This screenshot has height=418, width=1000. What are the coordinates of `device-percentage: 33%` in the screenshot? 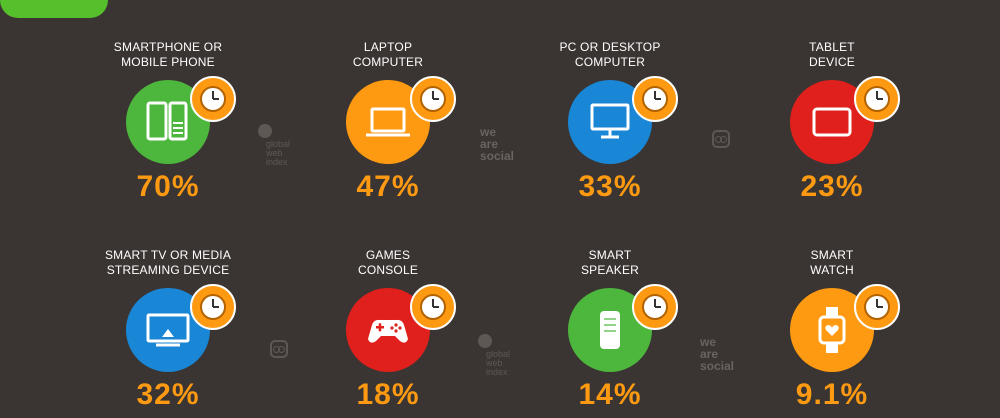 It's located at (610, 186).